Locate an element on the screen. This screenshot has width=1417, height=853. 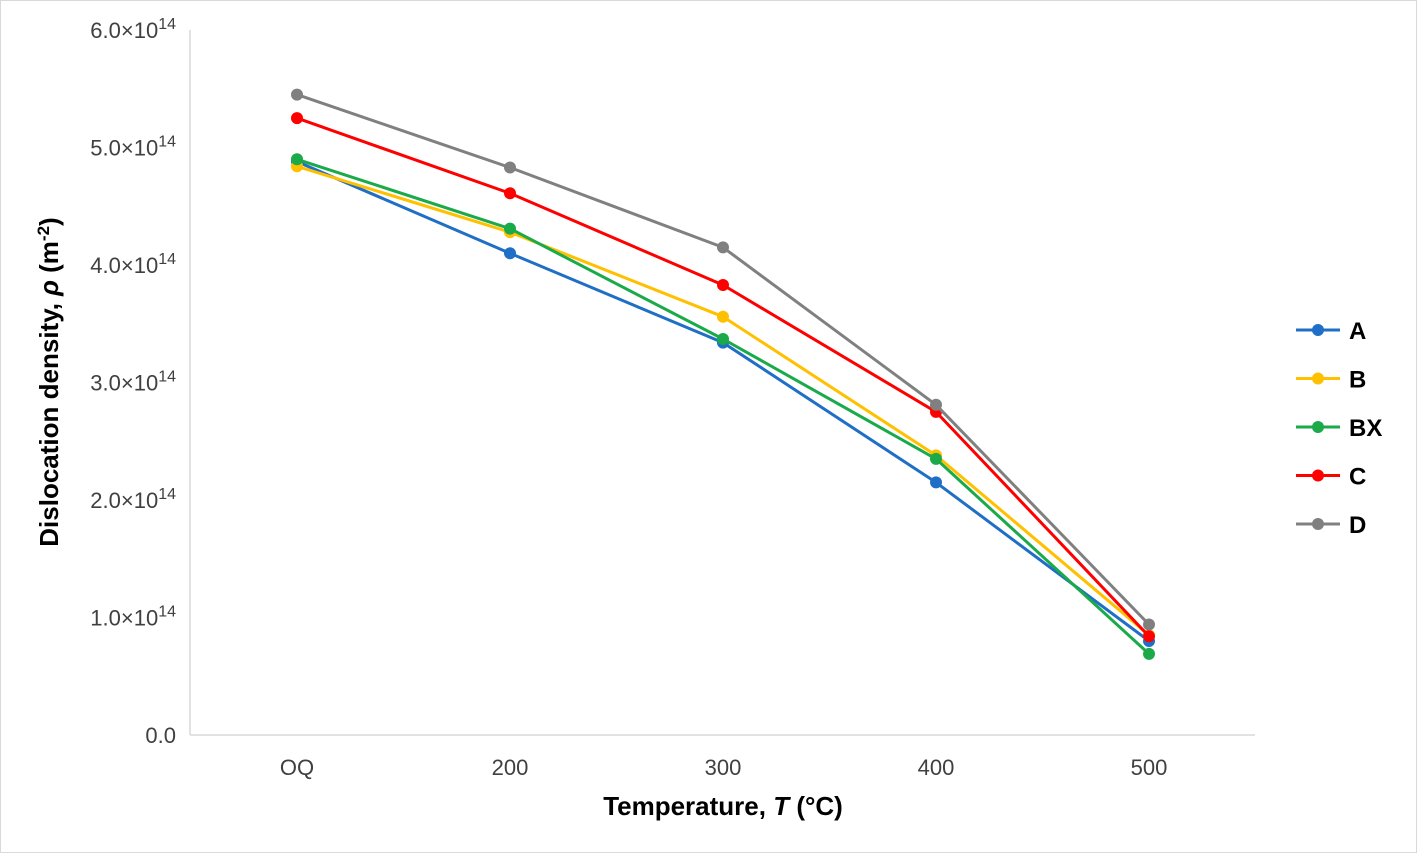
legend-label: D is located at coordinates (1357, 525).